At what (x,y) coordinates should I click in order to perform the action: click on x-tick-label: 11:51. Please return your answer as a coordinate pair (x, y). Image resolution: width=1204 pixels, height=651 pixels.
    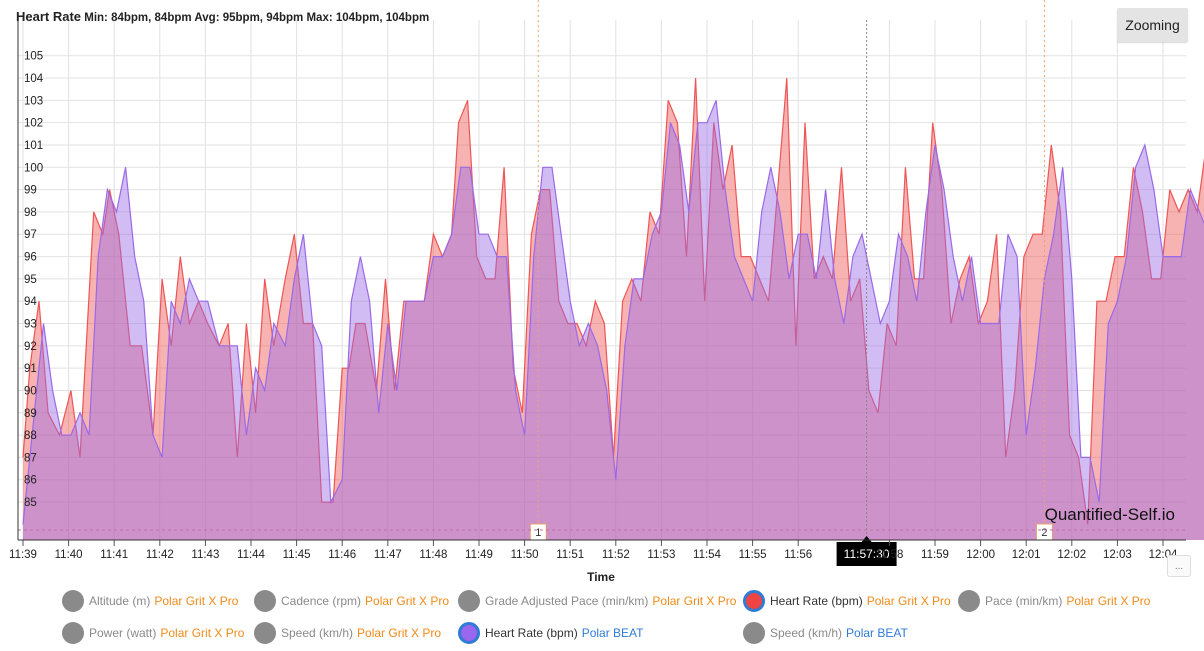
    Looking at the image, I should click on (570, 555).